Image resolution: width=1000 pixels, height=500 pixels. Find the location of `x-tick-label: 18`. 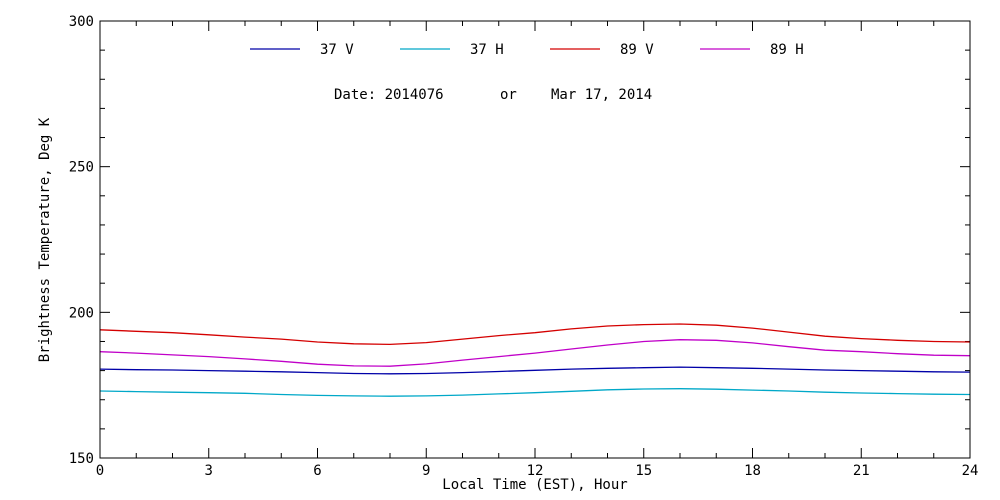

x-tick-label: 18 is located at coordinates (752, 471).